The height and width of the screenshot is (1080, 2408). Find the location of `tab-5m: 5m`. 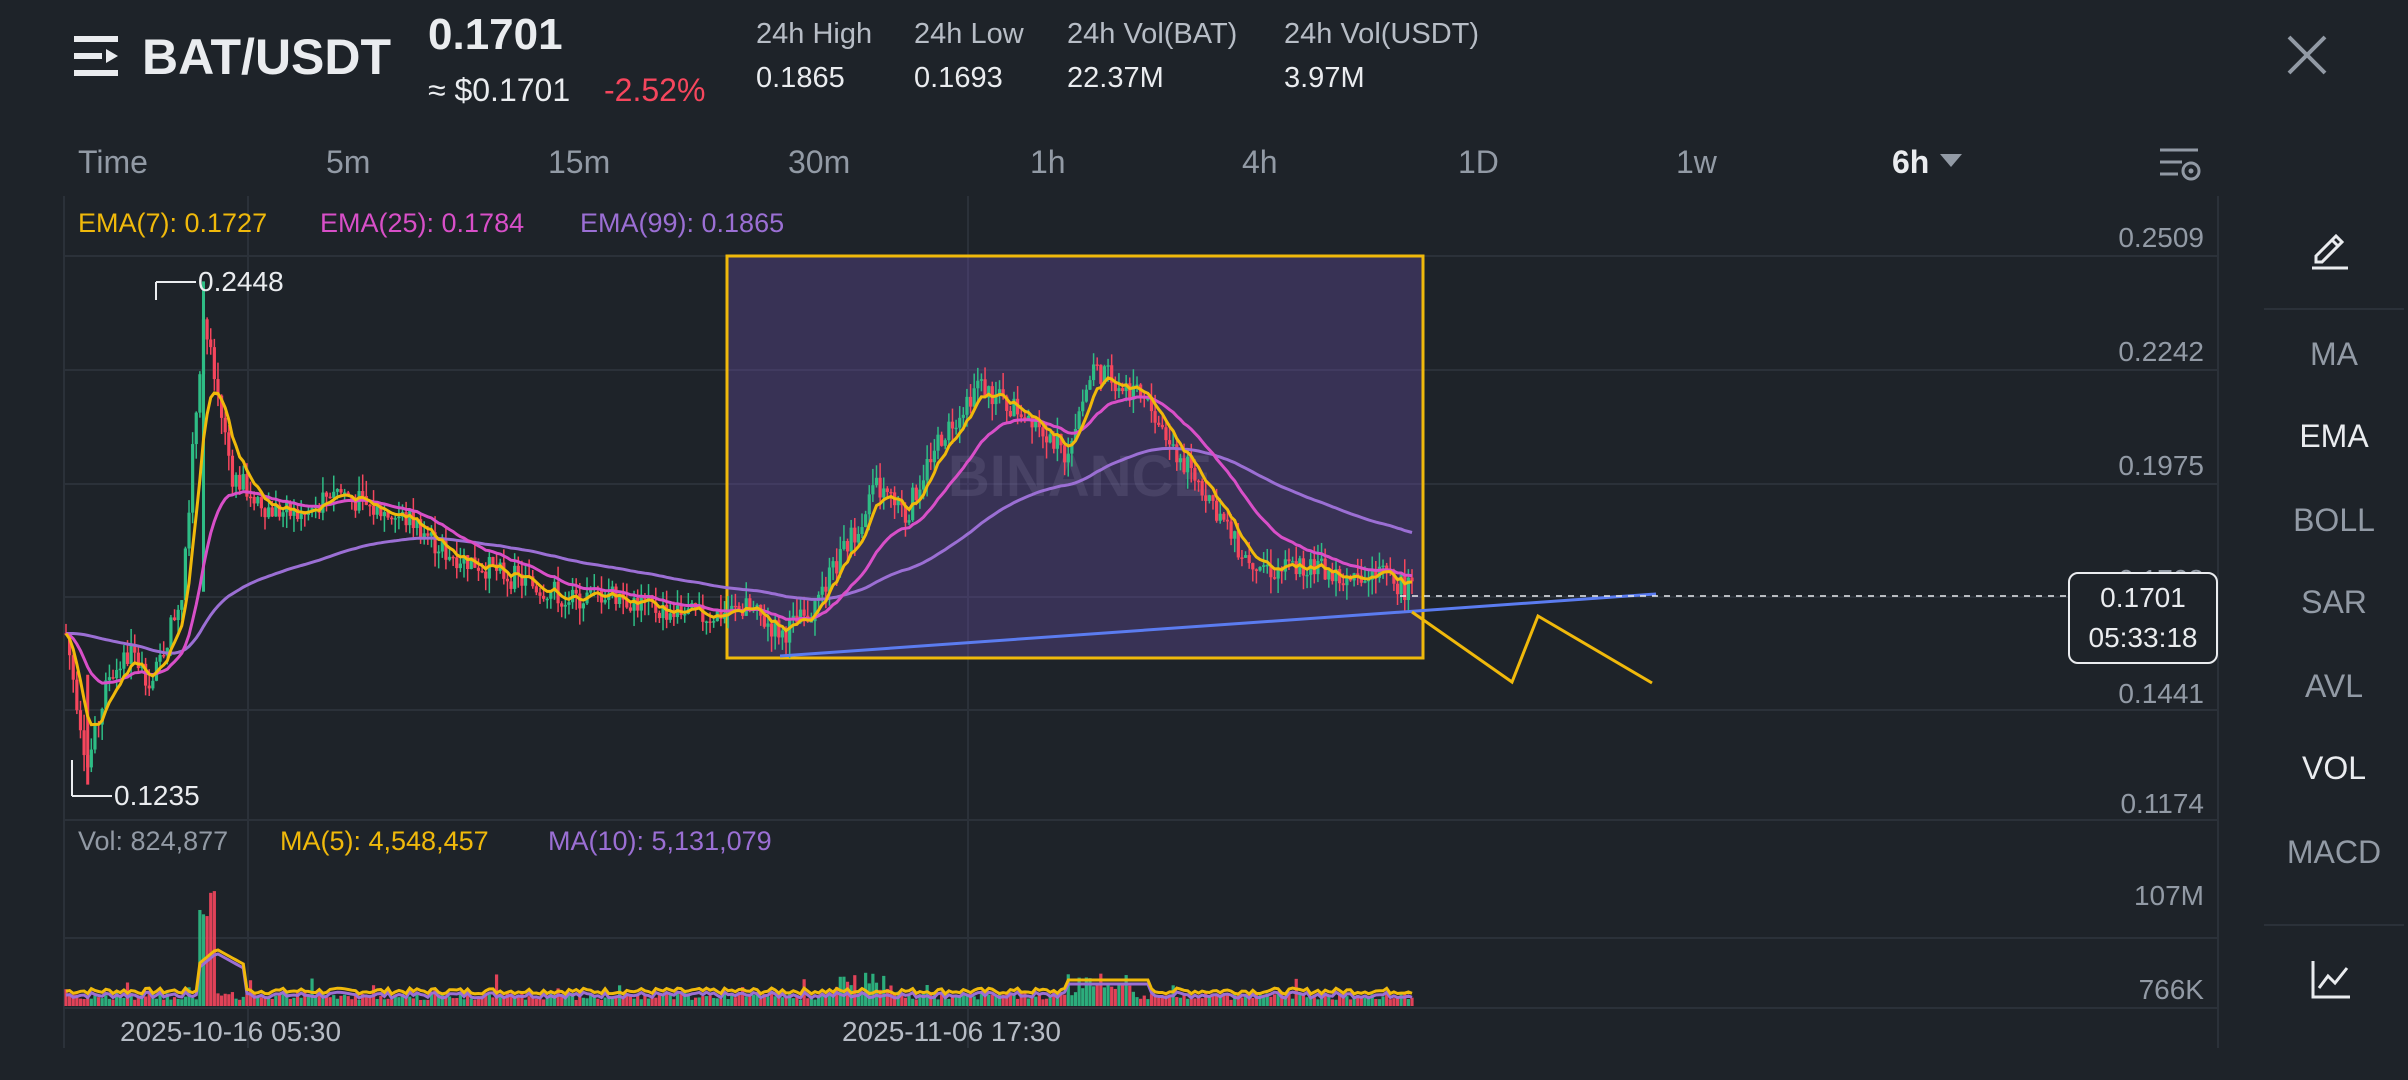

tab-5m: 5m is located at coordinates (348, 162).